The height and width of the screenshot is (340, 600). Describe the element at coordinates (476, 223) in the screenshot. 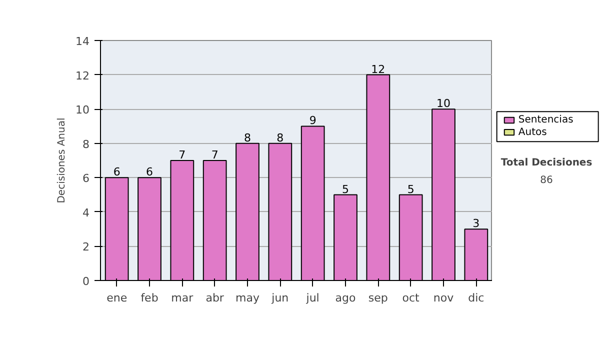

I see `data-label: 3` at that location.